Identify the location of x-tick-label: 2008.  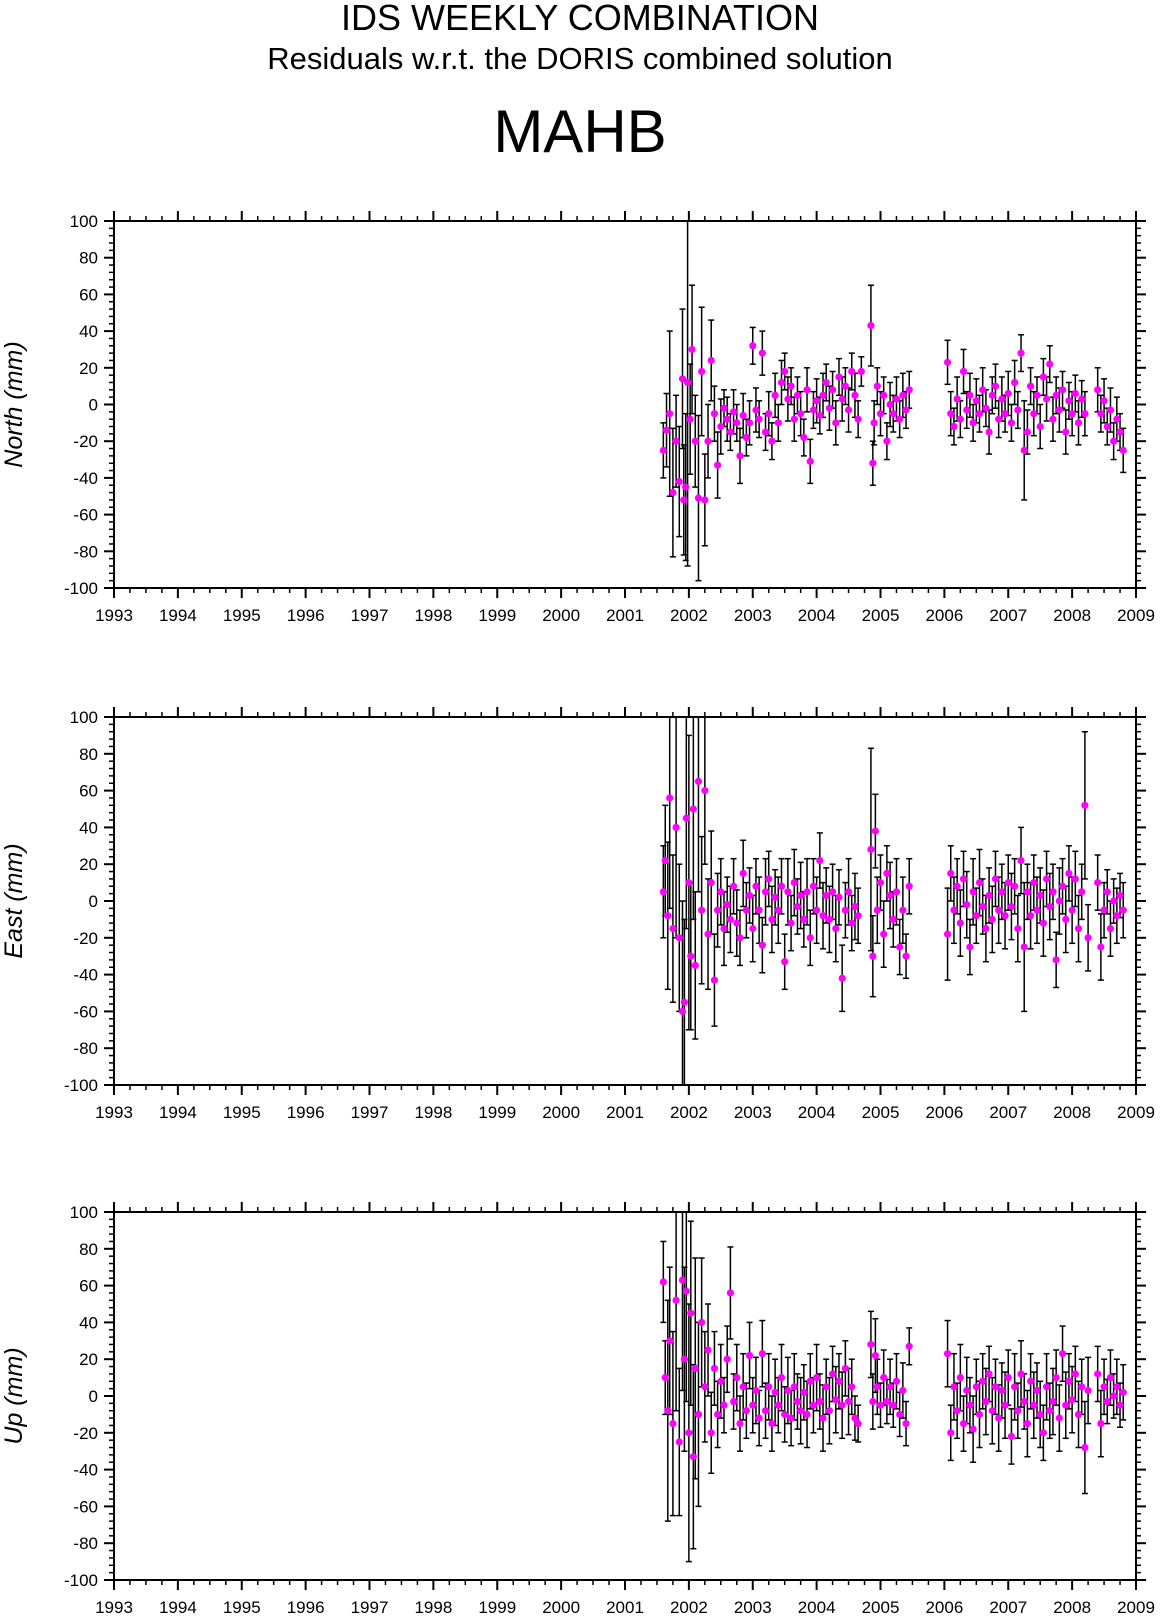
(1072, 1112).